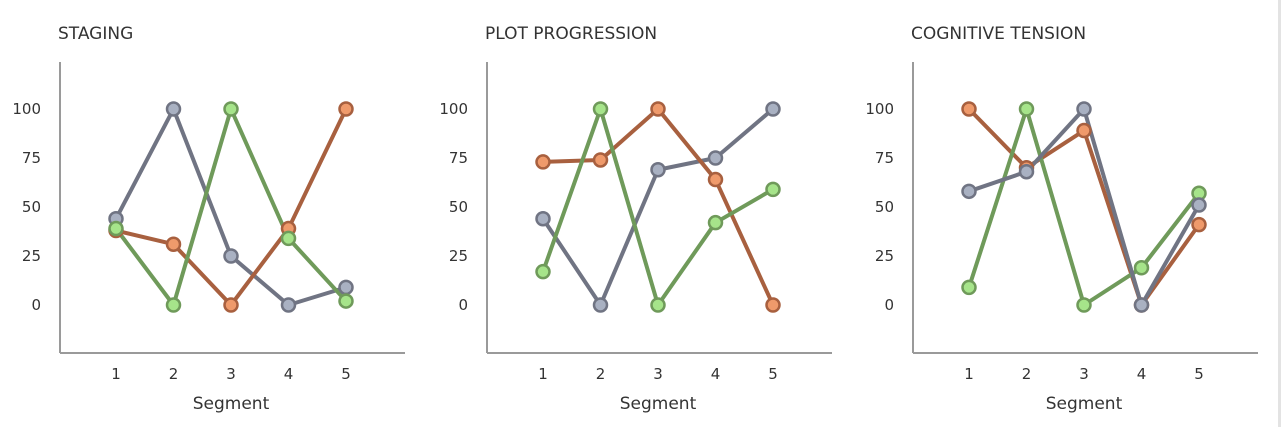  I want to click on chart-title: STAGING, so click(95, 34).